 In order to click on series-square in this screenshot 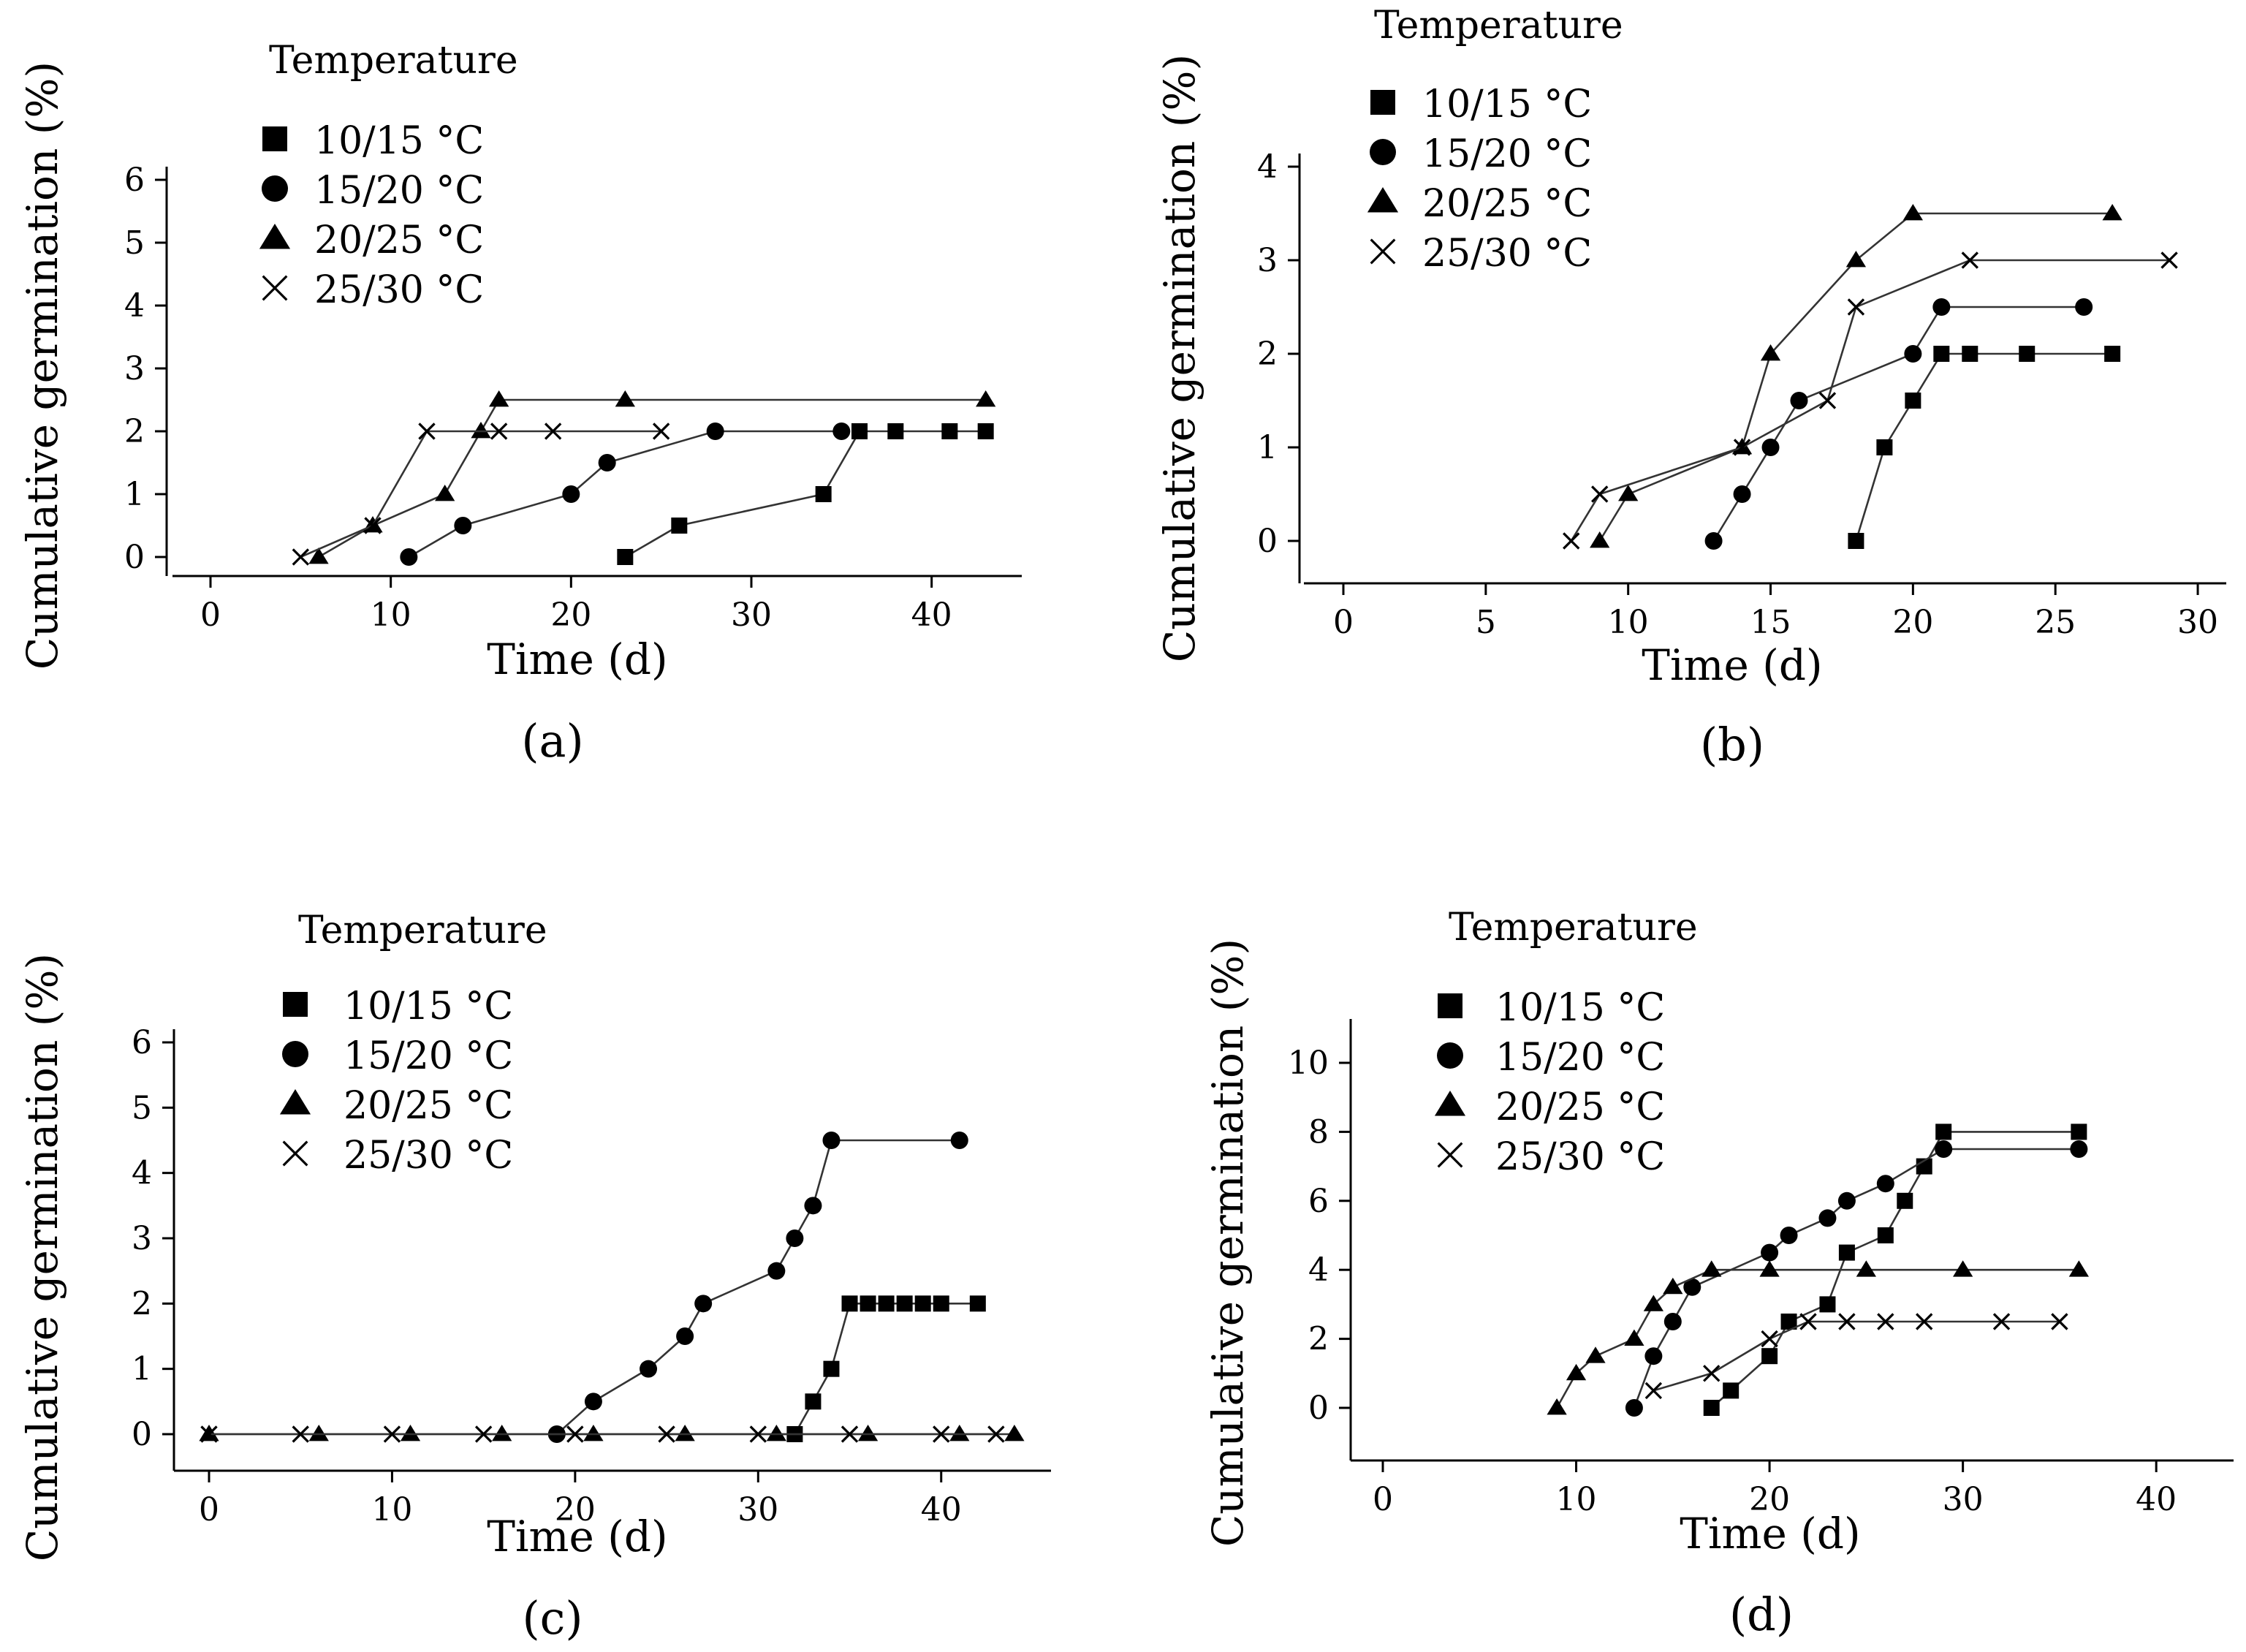, I will do `click(1985, 447)`.